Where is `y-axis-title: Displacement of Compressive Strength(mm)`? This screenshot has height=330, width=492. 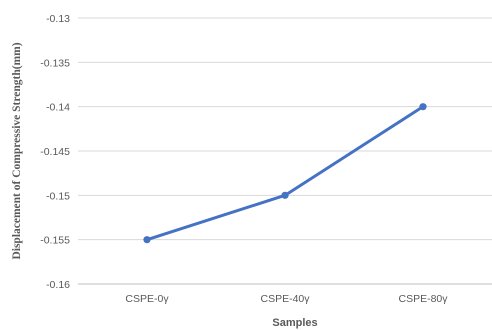
y-axis-title: Displacement of Compressive Strength(mm) is located at coordinates (17, 150).